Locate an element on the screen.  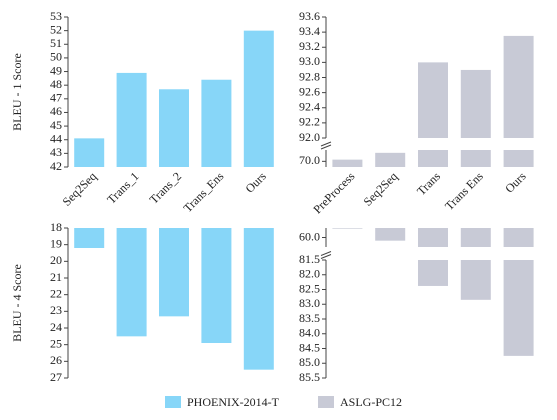
y-tick-label: 46 is located at coordinates (56, 111).